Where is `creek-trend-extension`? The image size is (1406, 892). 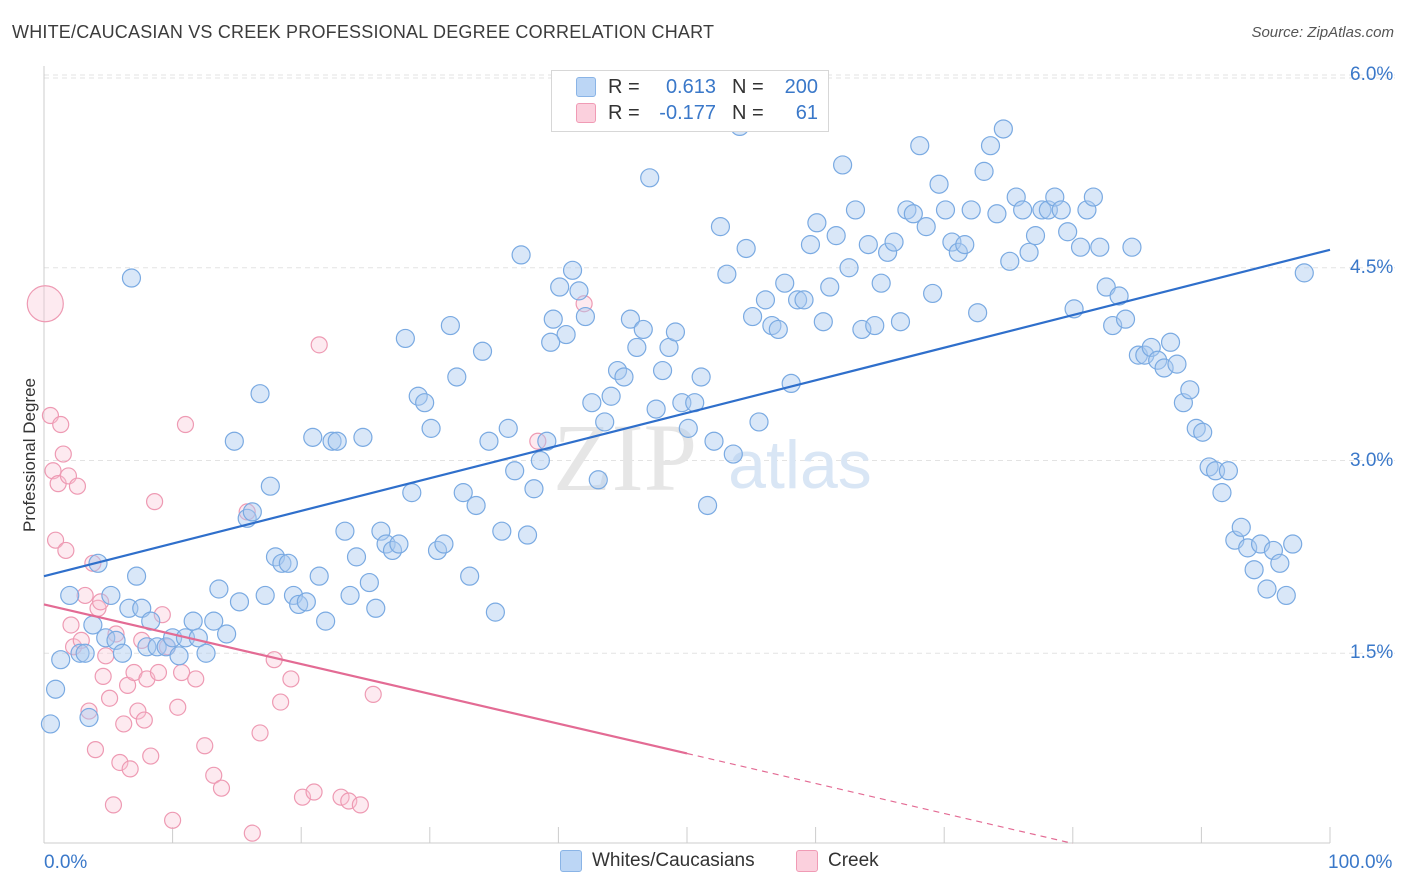 creek-trend-extension is located at coordinates (879, 798).